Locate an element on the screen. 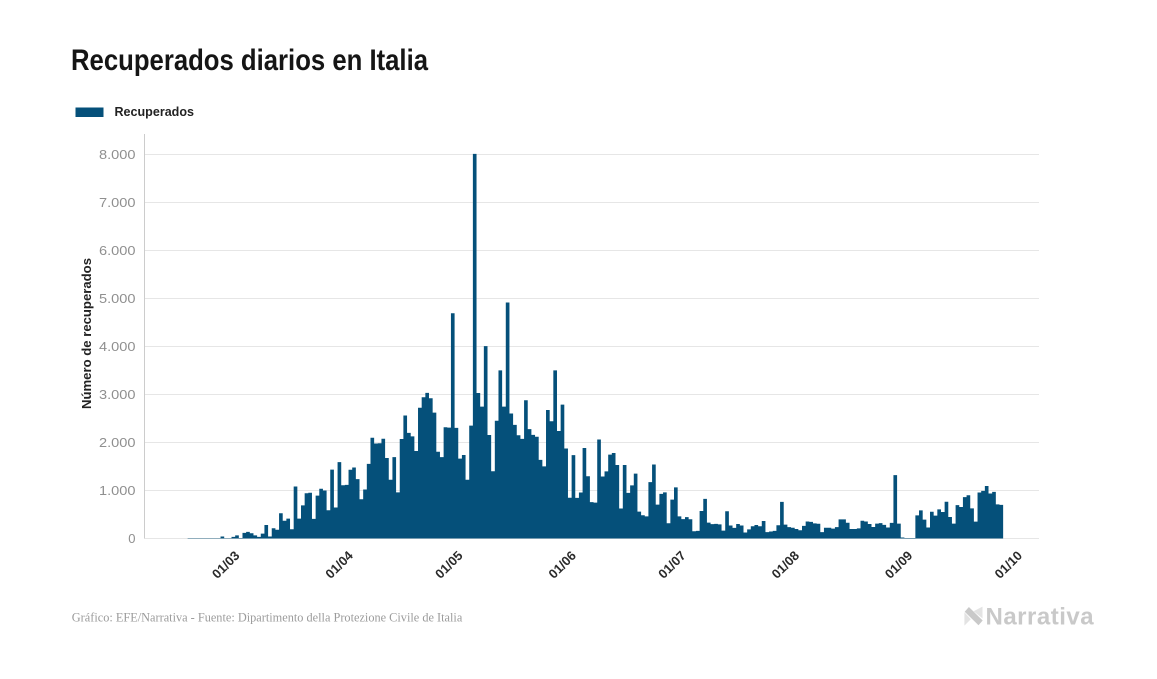 Image resolution: width=1157 pixels, height=679 pixels. svg-text: 0 is located at coordinates (131, 538).